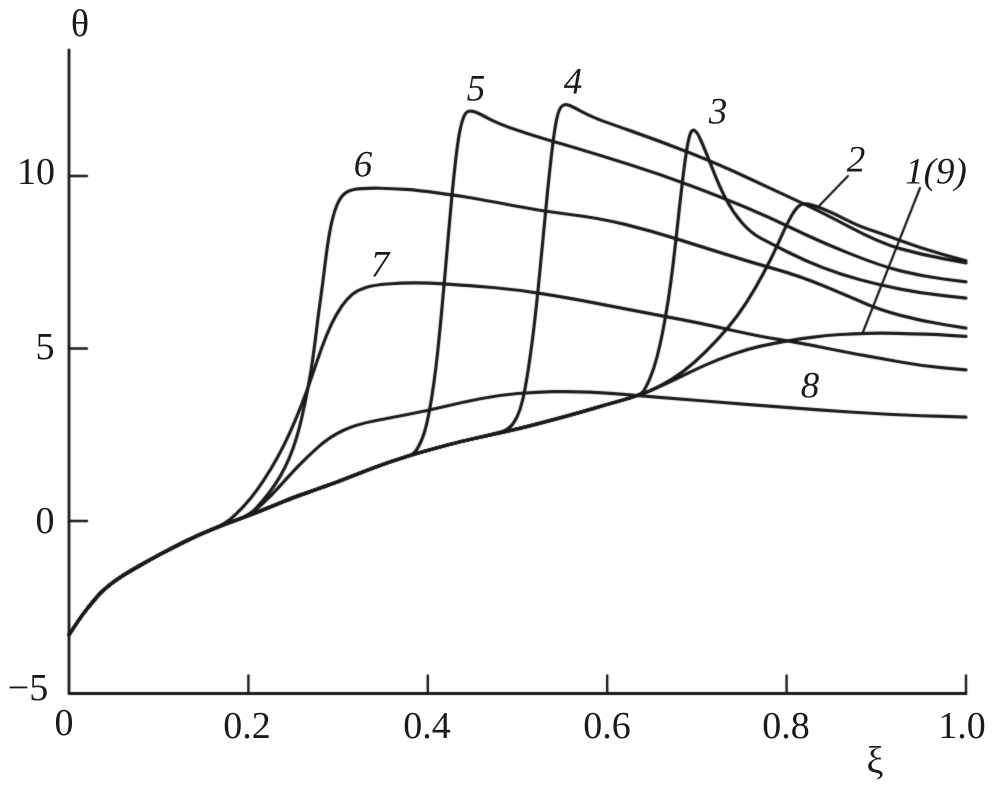 Image resolution: width=993 pixels, height=789 pixels. I want to click on x-tick-label-0.2: 0.2, so click(247, 726).